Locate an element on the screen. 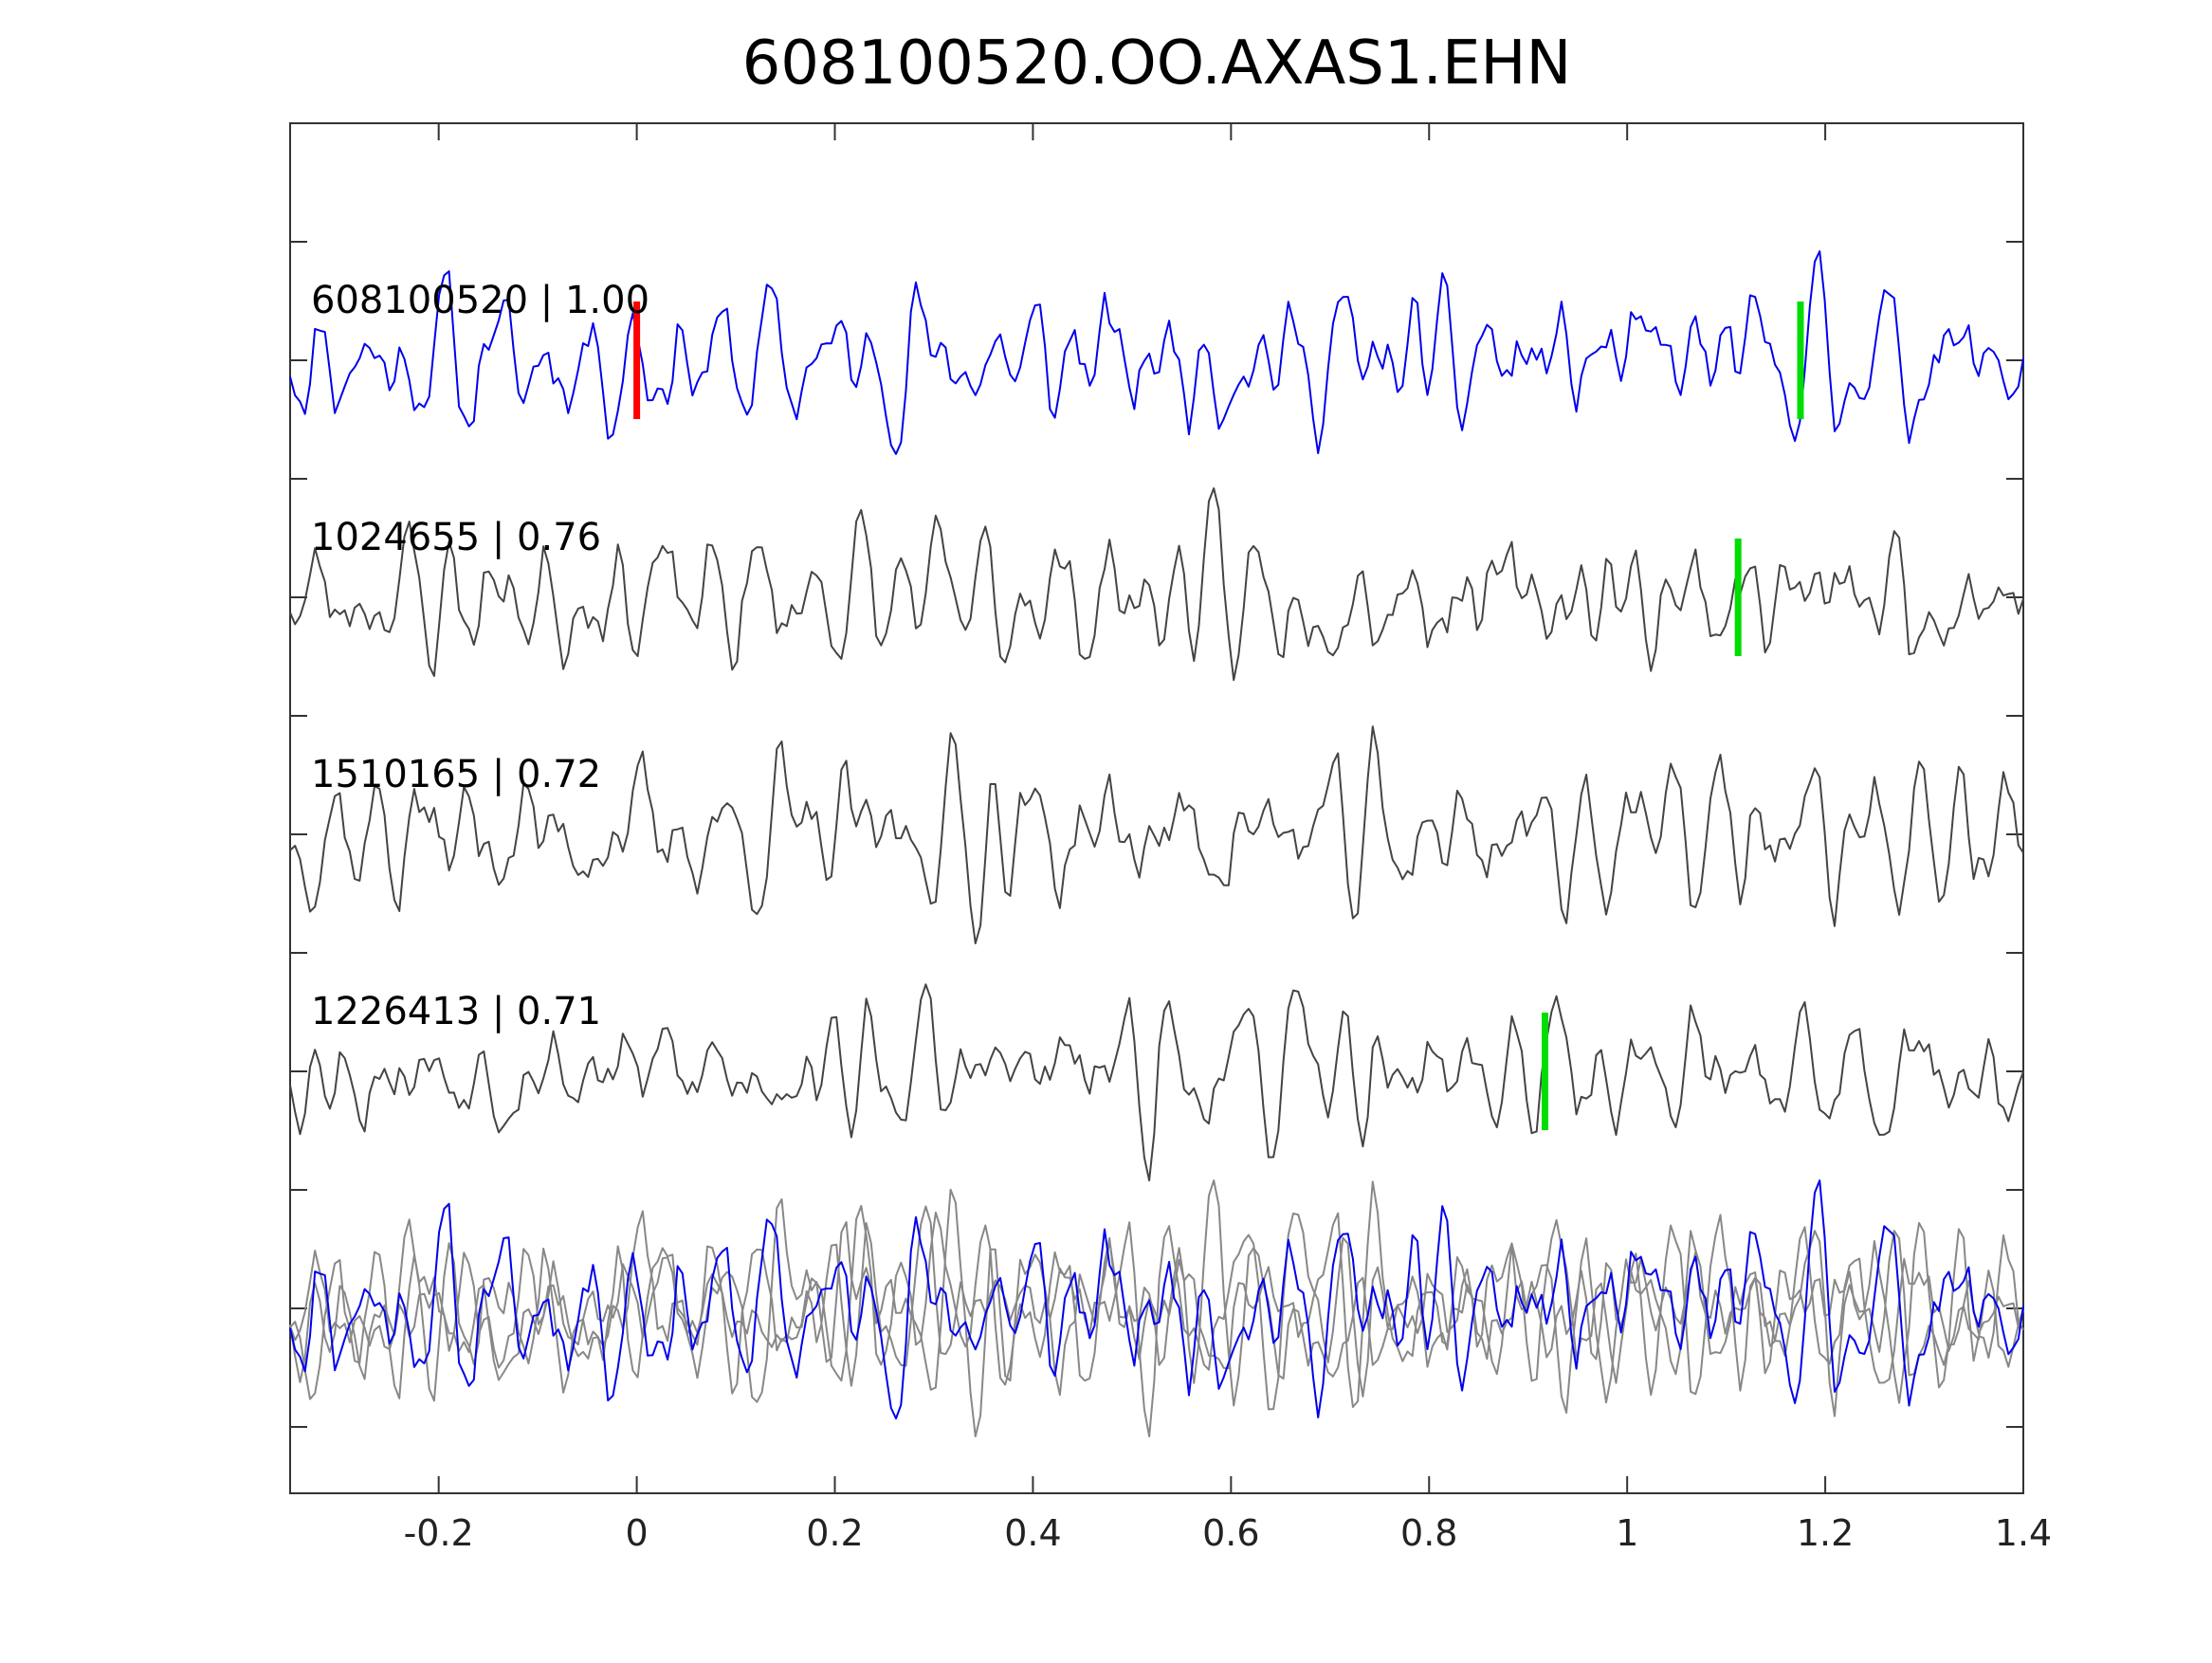 This screenshot has width=2212, height=1663. trace-label: 608100520 | 1.00 is located at coordinates (480, 301).